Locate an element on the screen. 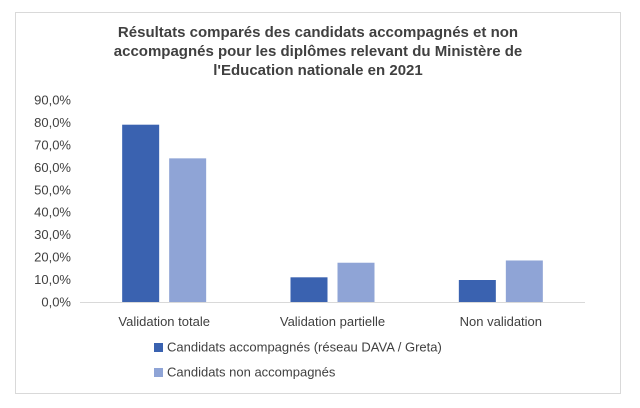 This screenshot has width=640, height=408. chart-title-line: l'Education nationale en 2021 is located at coordinates (317, 70).